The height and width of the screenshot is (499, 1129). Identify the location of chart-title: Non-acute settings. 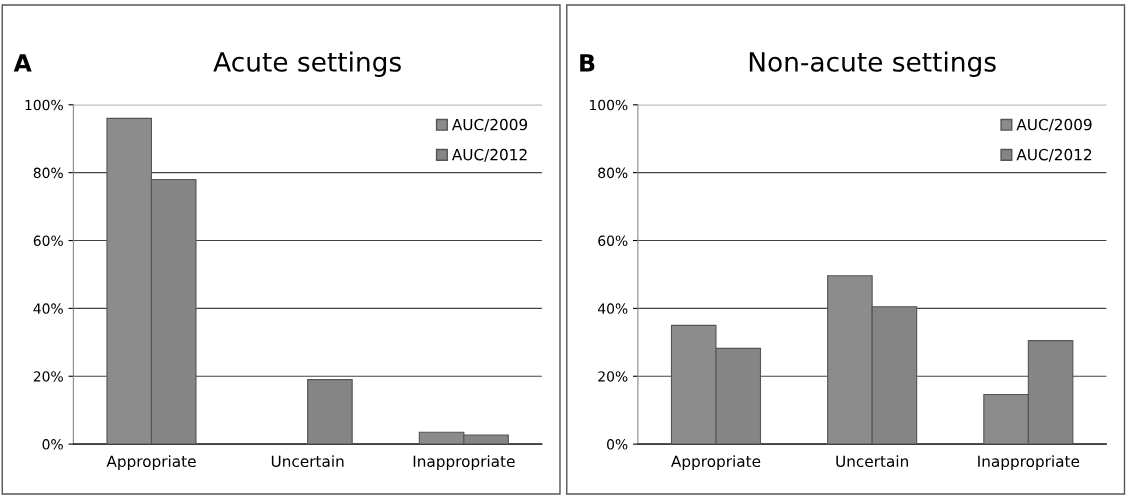
(872, 64).